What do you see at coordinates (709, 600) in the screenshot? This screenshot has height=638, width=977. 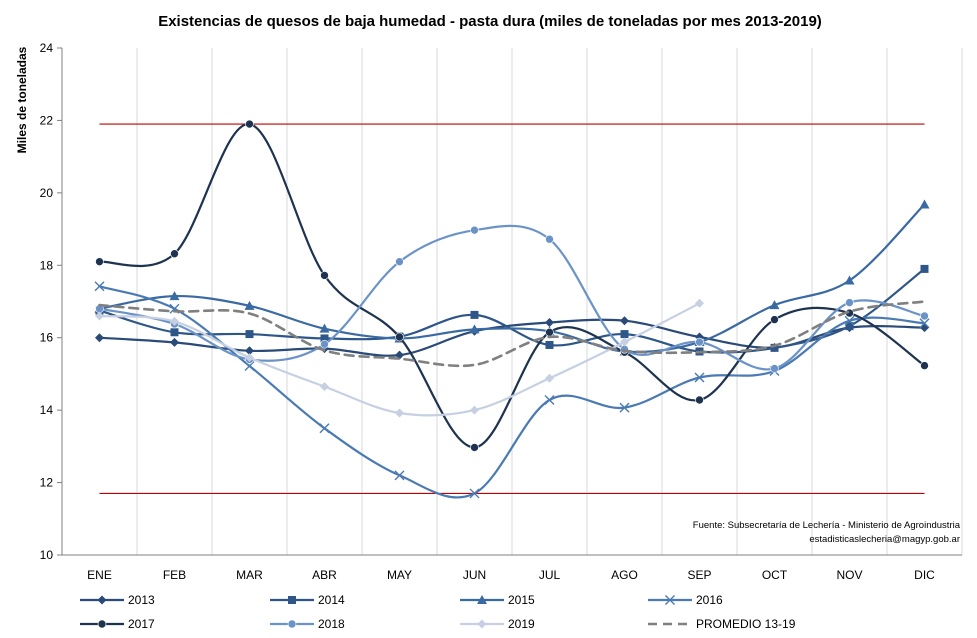 I see `legend-2016-label: 2016` at bounding box center [709, 600].